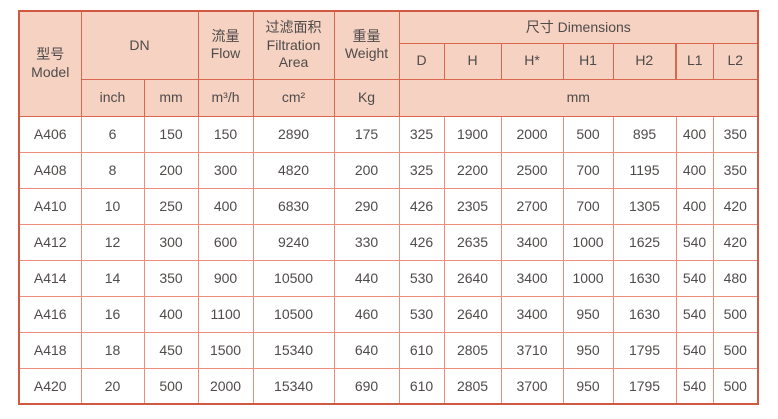  I want to click on value-cell: 895, so click(644, 134).